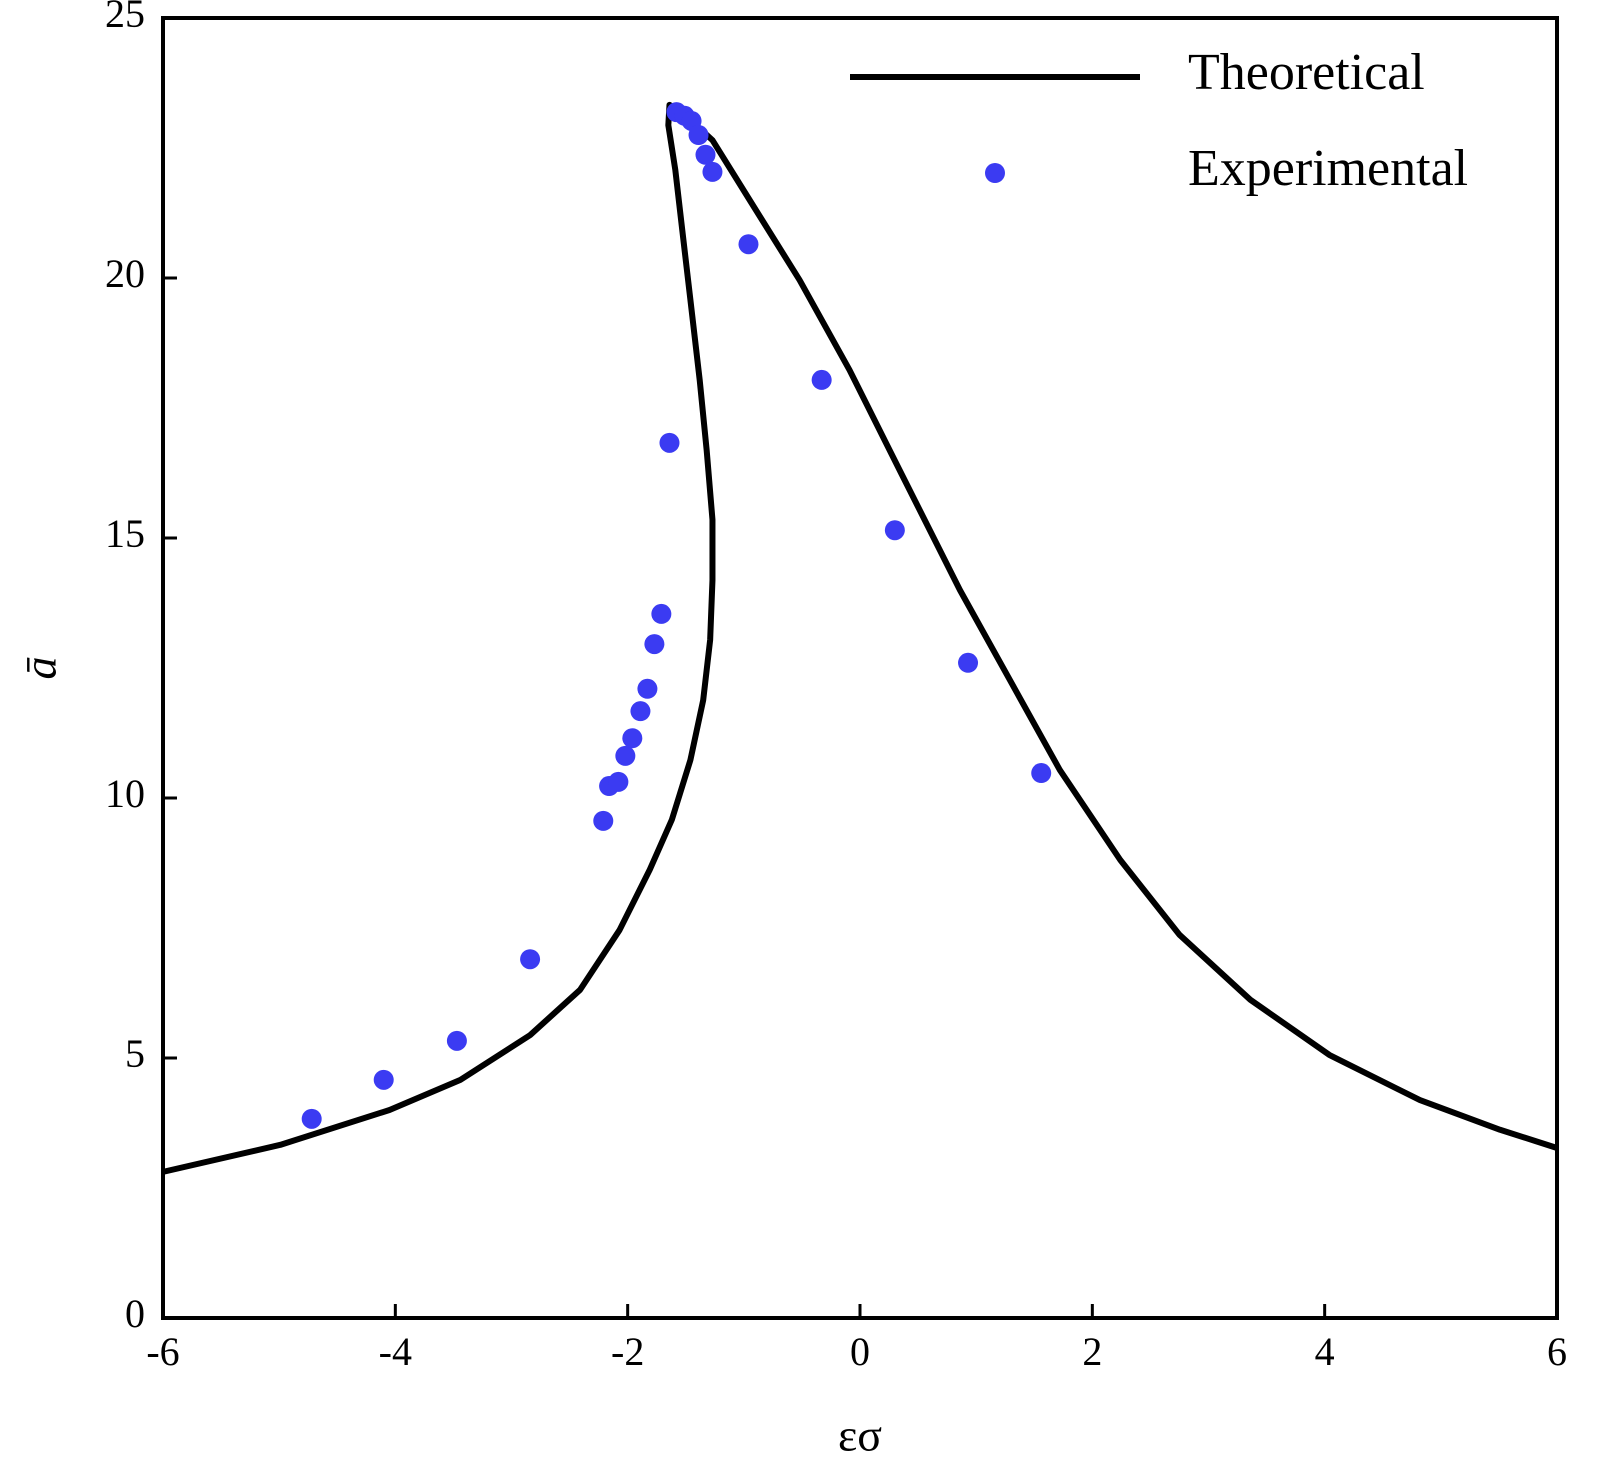  Describe the element at coordinates (1325, 1351) in the screenshot. I see `x-tick-label: 4` at that location.